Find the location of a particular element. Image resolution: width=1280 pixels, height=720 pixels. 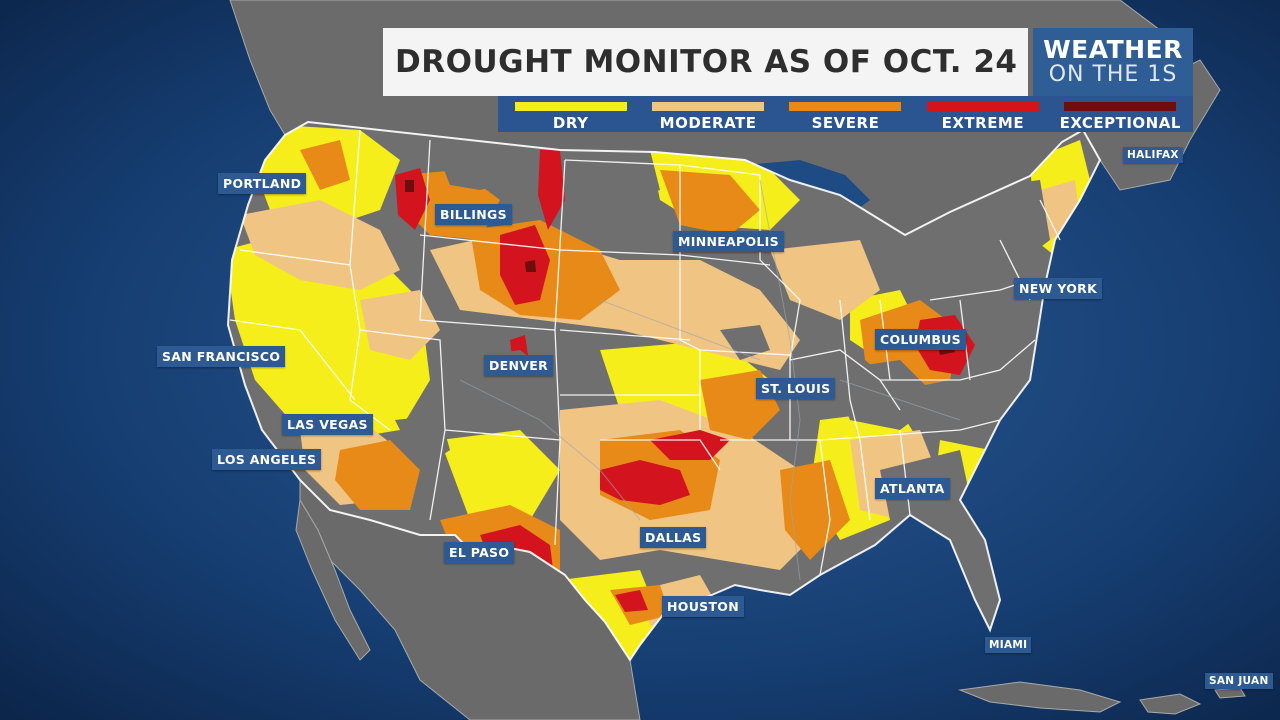

legend-swatch-dry is located at coordinates (570, 106).